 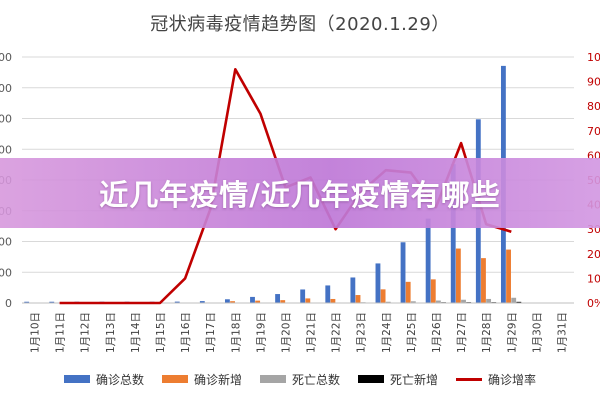 What do you see at coordinates (236, 332) in the screenshot?
I see `x-tick-label: 1月18日` at bounding box center [236, 332].